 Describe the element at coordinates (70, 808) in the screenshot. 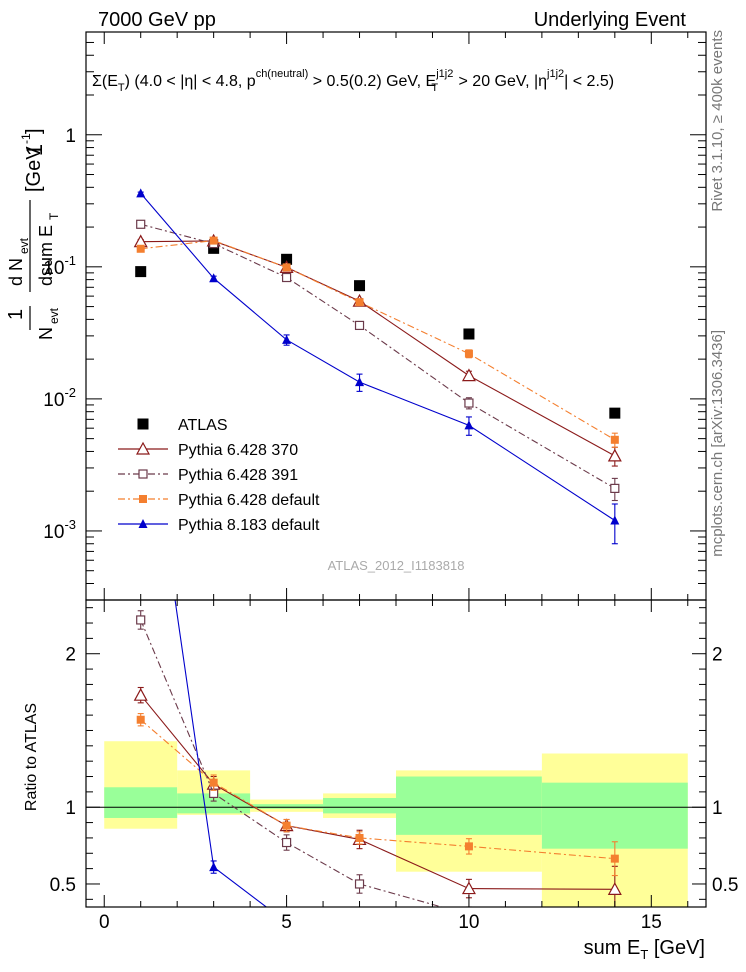

I see `ratio-y-tick-label: 1` at that location.